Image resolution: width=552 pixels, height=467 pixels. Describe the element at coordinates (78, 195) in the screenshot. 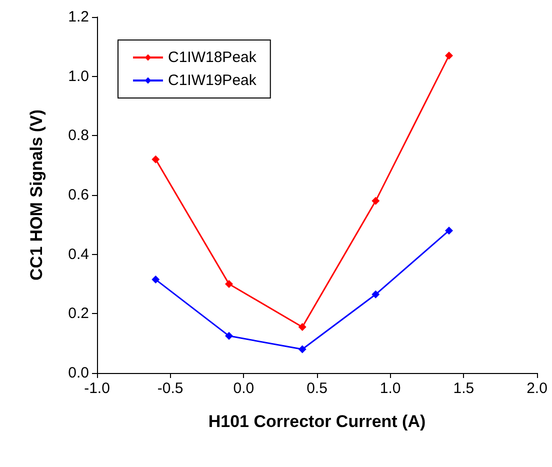

I see `y-tick-label: 0.6` at that location.